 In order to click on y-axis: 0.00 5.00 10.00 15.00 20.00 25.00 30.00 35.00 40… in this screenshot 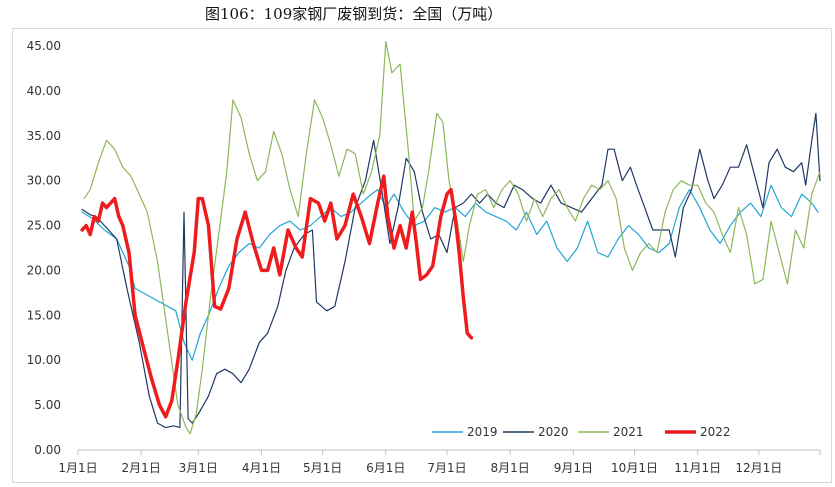, I will do `click(44, 248)`.